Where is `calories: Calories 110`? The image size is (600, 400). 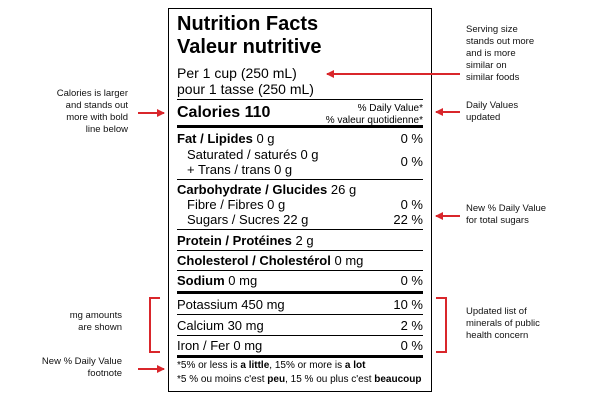
calories: Calories 110 is located at coordinates (224, 112).